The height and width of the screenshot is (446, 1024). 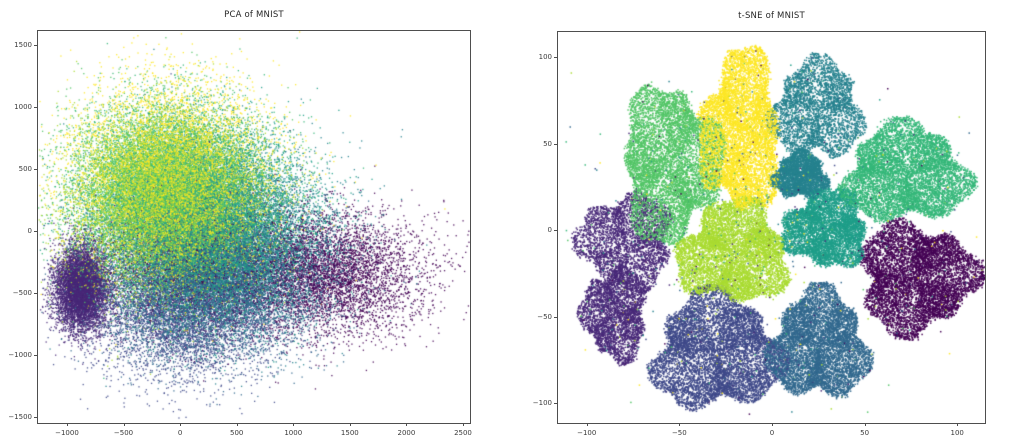 I want to click on y-tick-label: 100, so click(x=545, y=57).